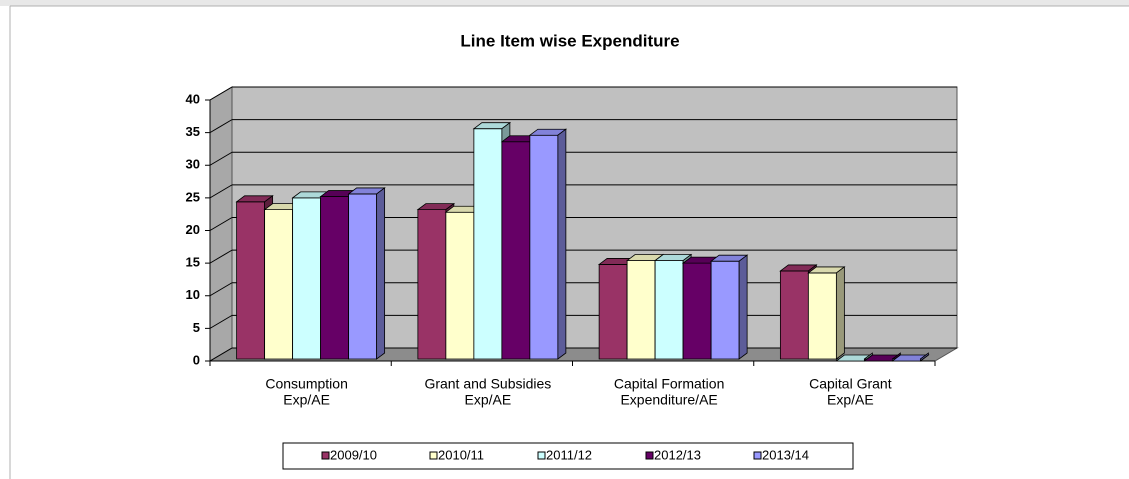 This screenshot has height=479, width=1129. What do you see at coordinates (193, 164) in the screenshot?
I see `y-tick-label: 30` at bounding box center [193, 164].